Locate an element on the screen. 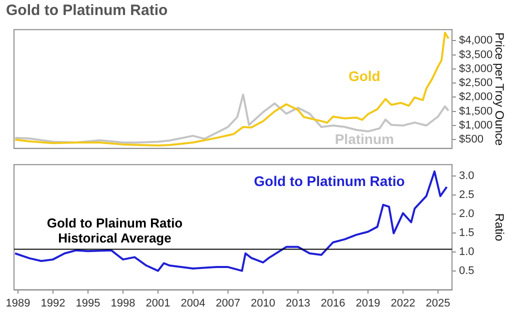 This screenshot has width=512, height=326. y-tick-label: 1.5 is located at coordinates (466, 232).